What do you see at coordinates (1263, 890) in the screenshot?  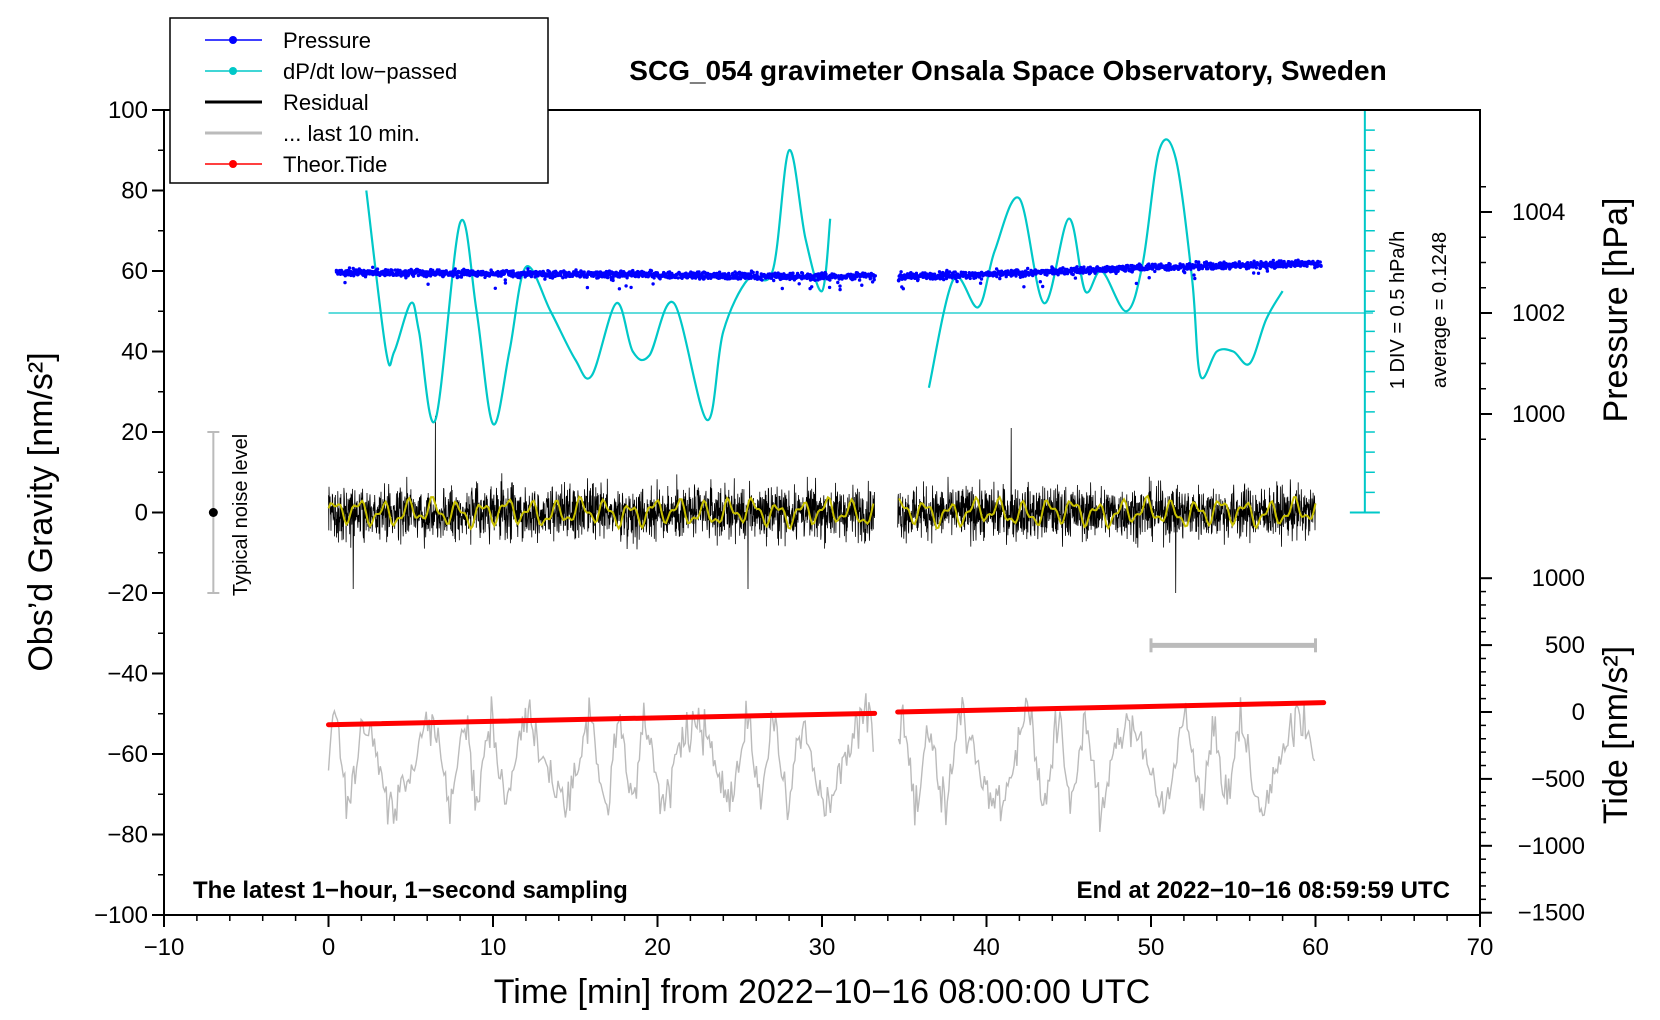 I see `annotation-bottom-right: End at 2022−10−16 08:59:59 UTC` at bounding box center [1263, 890].